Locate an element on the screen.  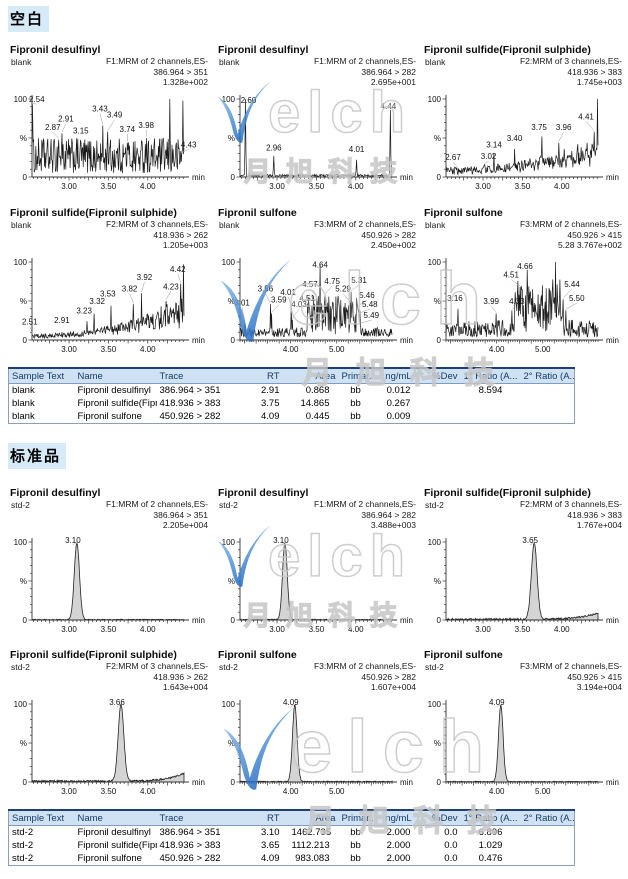
intensity-label: 1.767e+004 is located at coordinates (599, 525).